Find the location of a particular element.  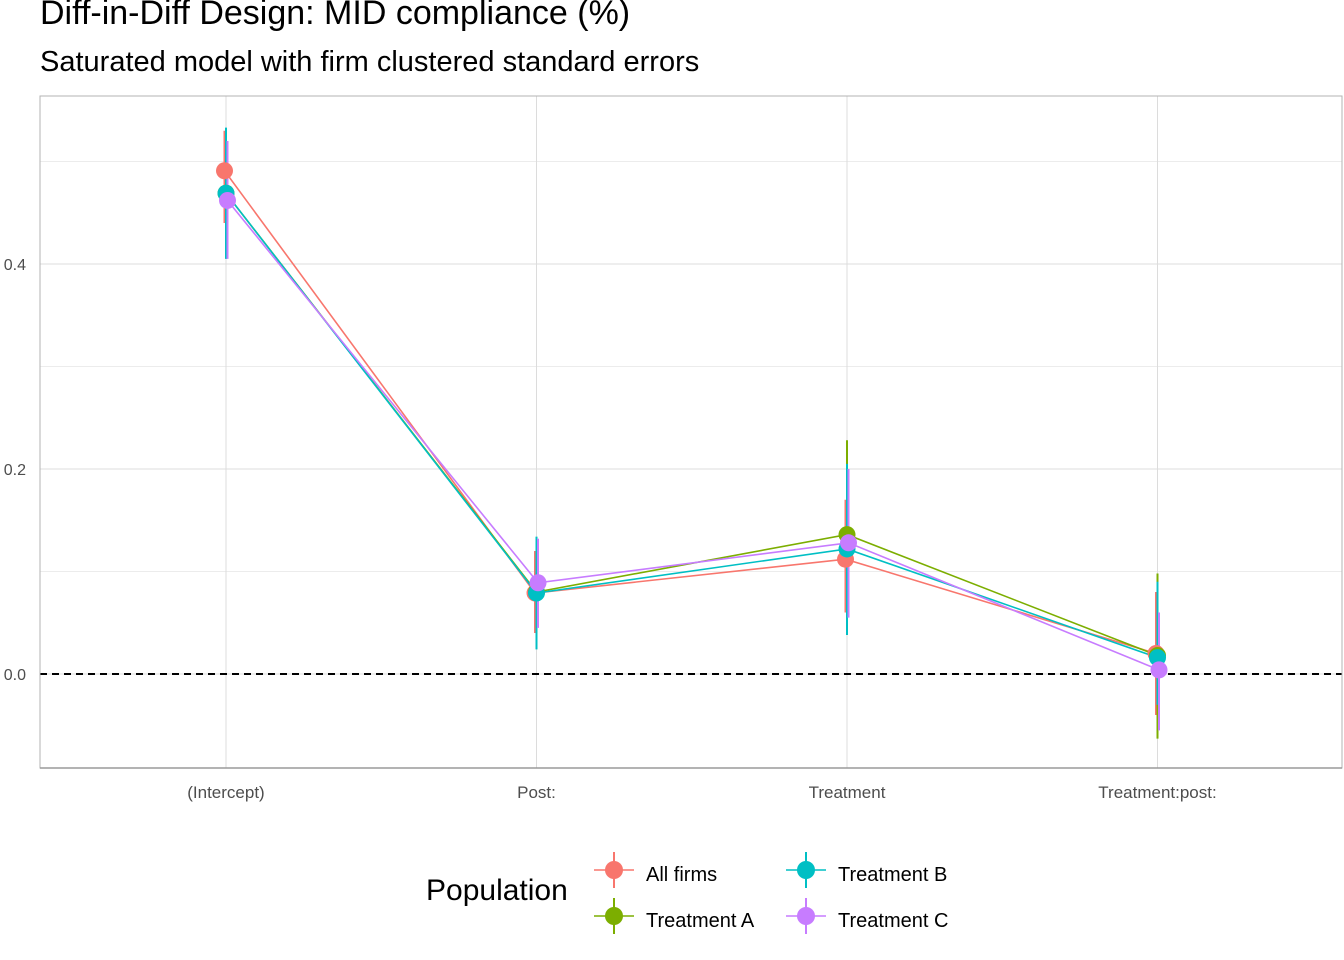

x-tick-label: Treatment:post: is located at coordinates (1157, 792).